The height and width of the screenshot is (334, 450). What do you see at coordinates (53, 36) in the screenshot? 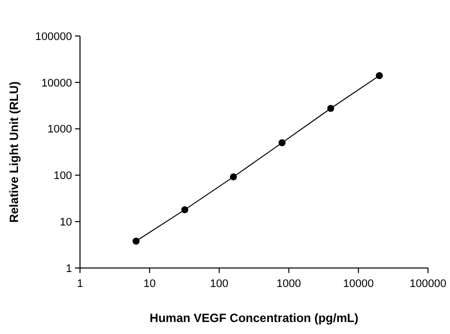
I see `y-tick-label: 100000` at bounding box center [53, 36].